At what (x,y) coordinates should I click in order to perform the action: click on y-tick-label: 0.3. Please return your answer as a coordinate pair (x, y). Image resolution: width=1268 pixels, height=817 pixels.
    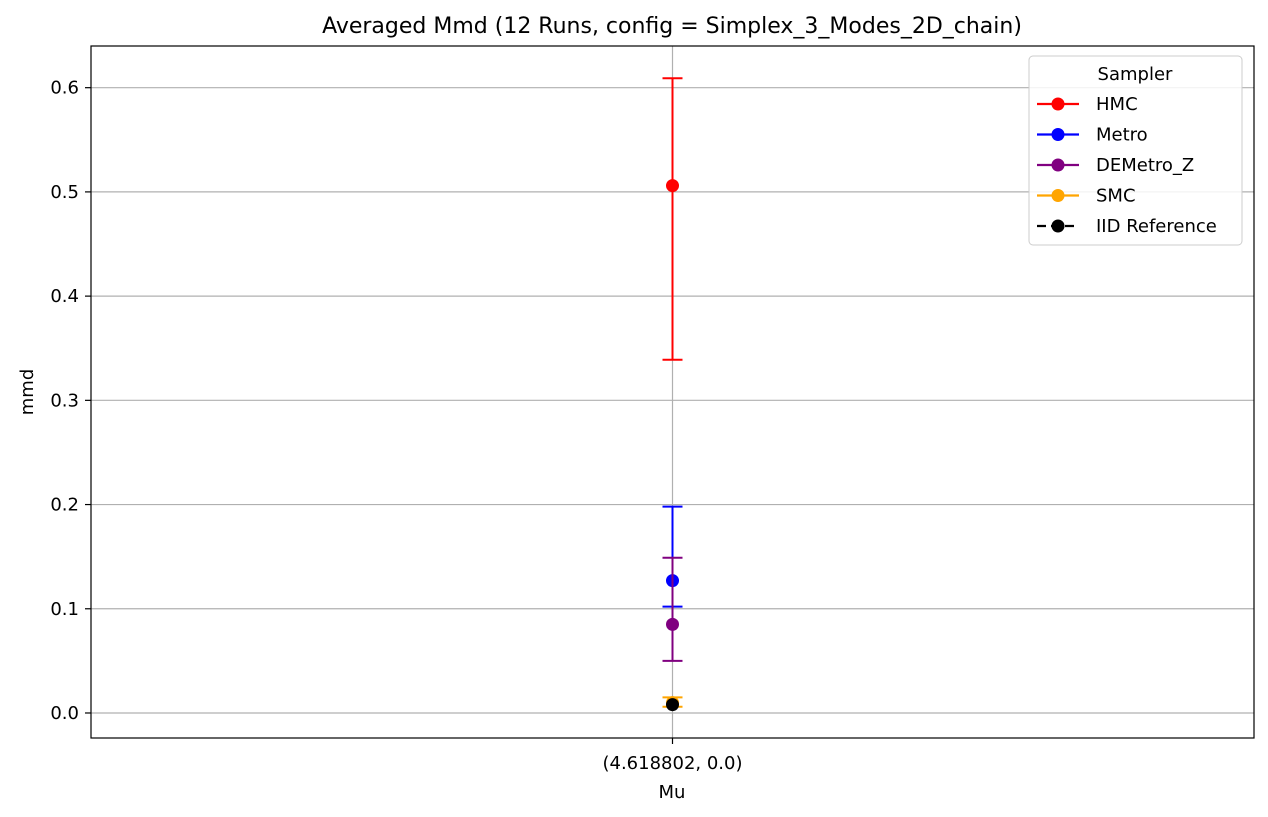
    Looking at the image, I should click on (64, 400).